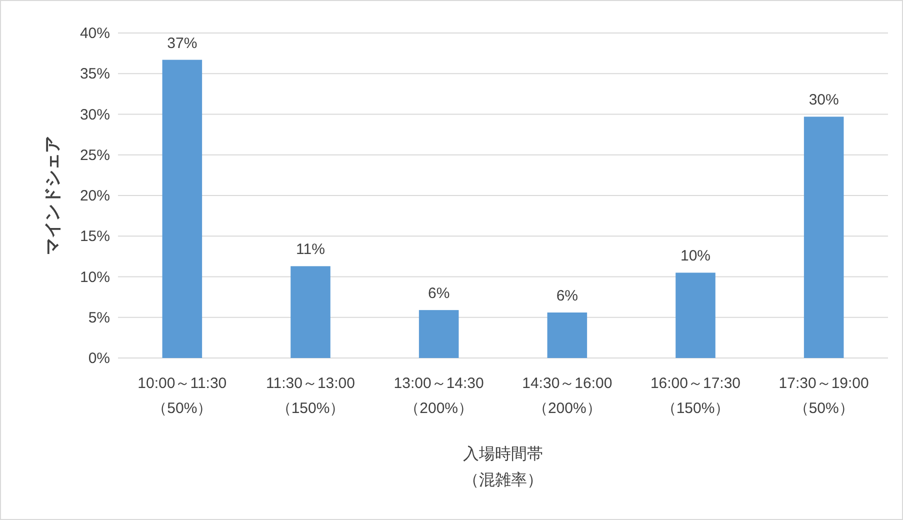  Describe the element at coordinates (95, 237) in the screenshot. I see `y-tick-label: 15%` at that location.